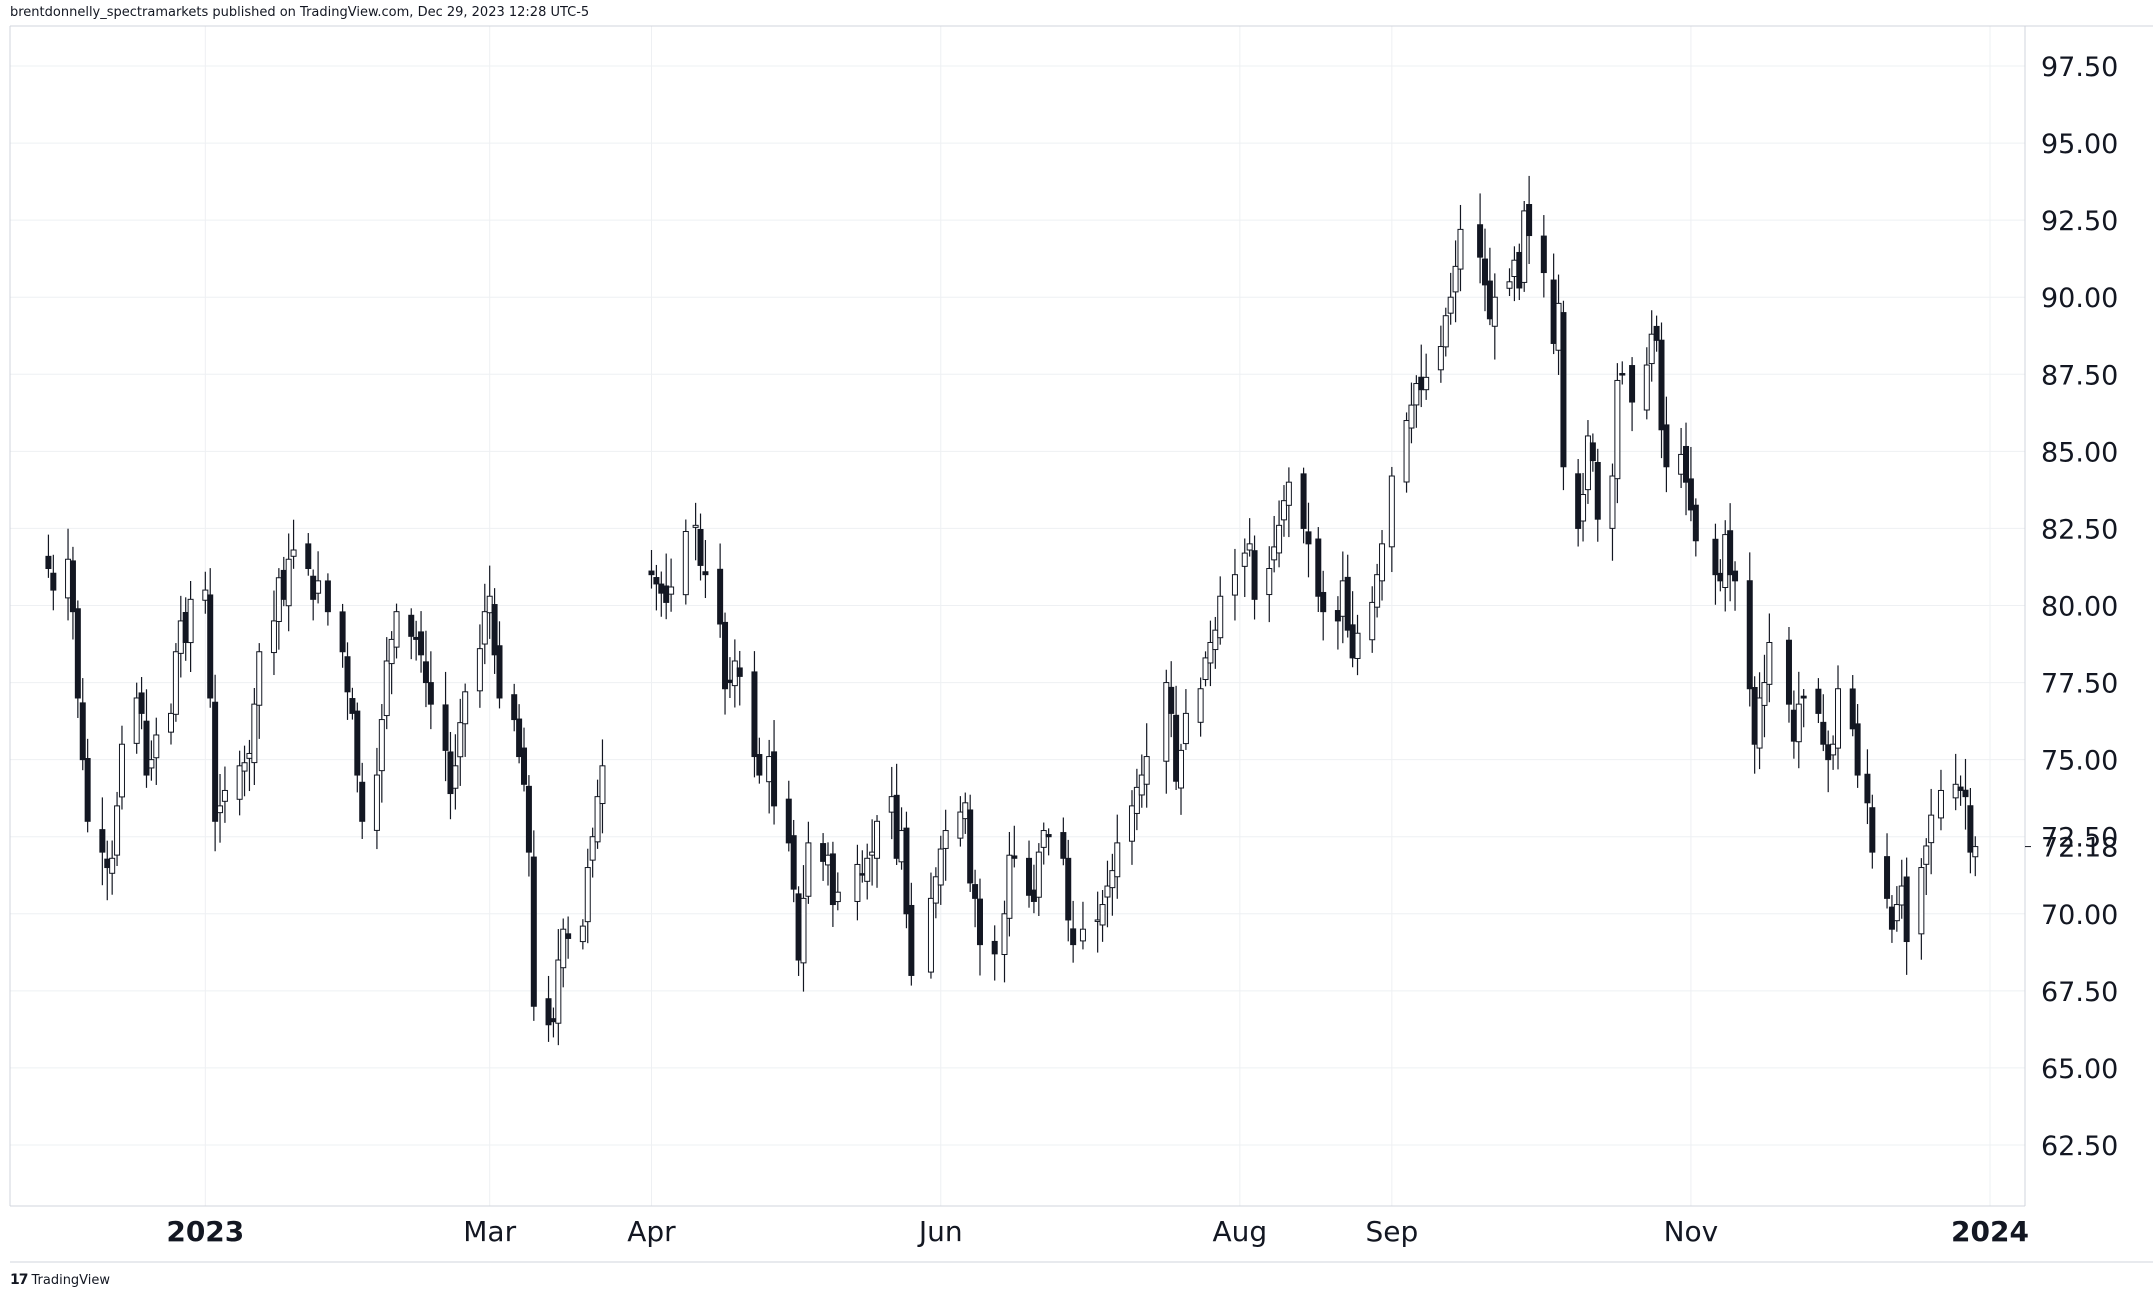 Image resolution: width=2153 pixels, height=1304 pixels. What do you see at coordinates (2079, 144) in the screenshot?
I see `y-tick-label: 95.00` at bounding box center [2079, 144].